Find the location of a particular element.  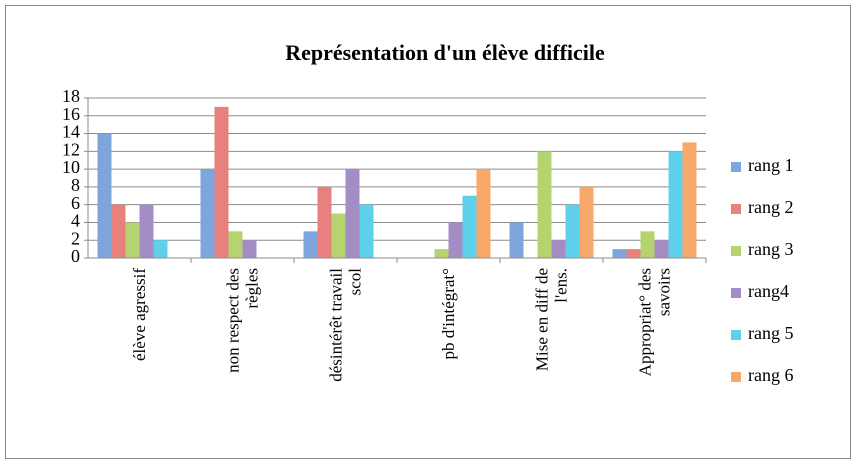

x-tick-label: élève agressif is located at coordinates (139, 314).